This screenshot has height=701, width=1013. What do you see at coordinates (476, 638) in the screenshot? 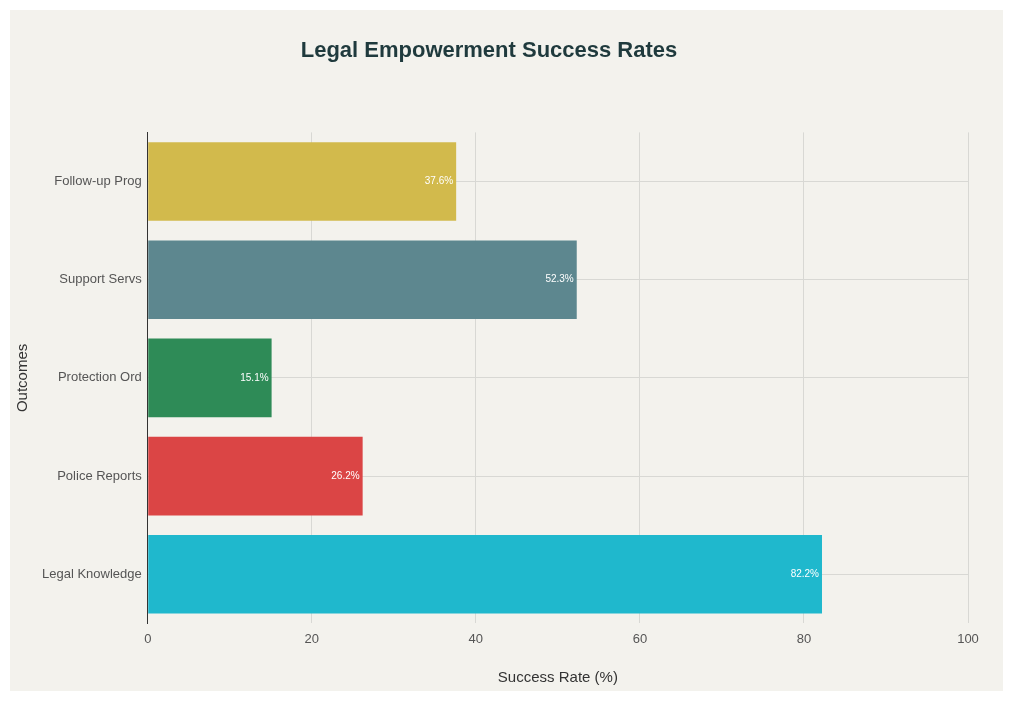
I see `x-tick-label: 40` at bounding box center [476, 638].